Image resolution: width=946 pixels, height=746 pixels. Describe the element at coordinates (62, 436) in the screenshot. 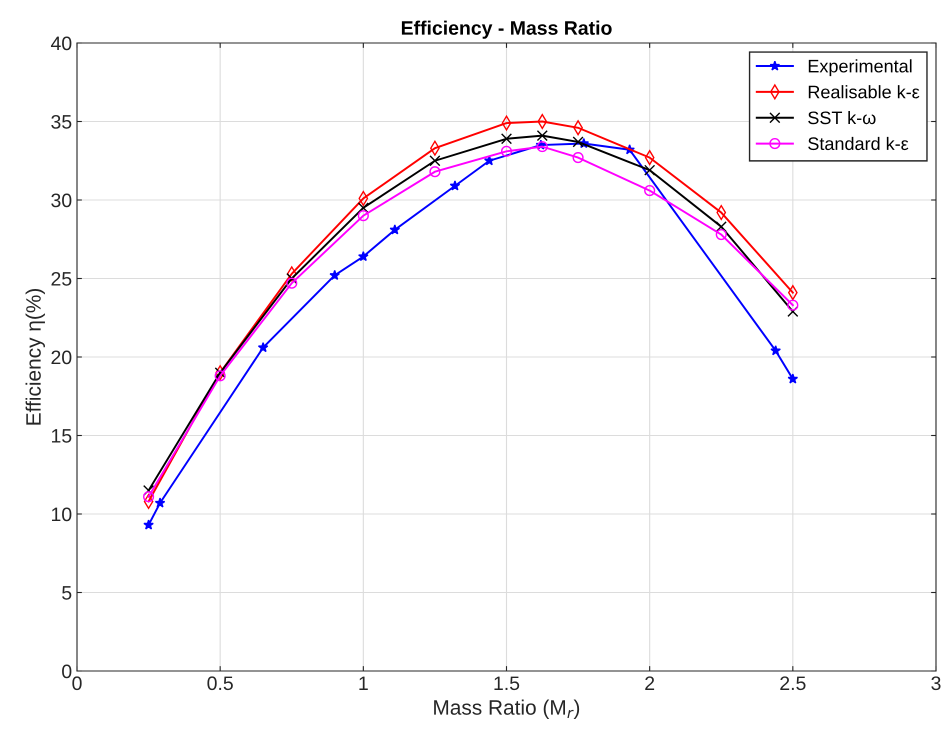

I see `y-tick-label: 15` at that location.